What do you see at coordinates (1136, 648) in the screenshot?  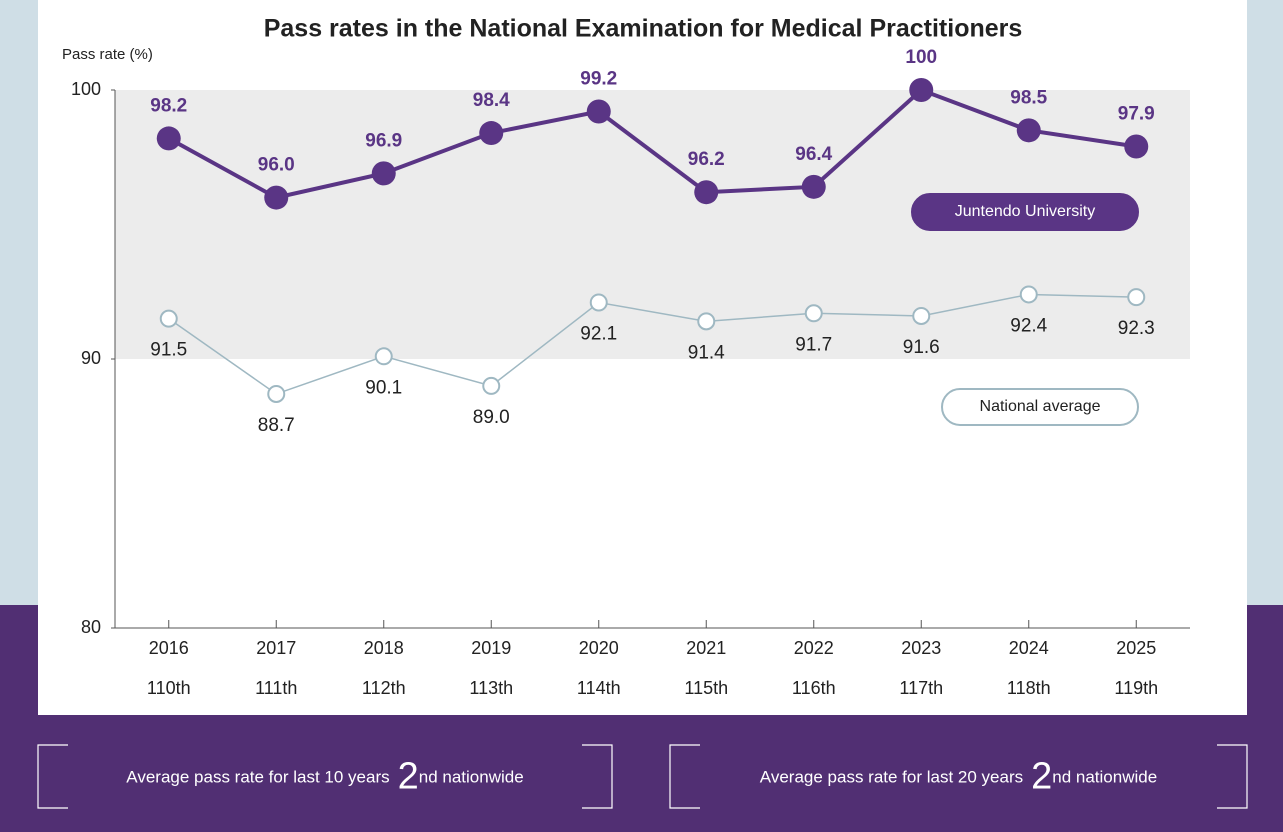 I see `x-tick-label: 2025` at bounding box center [1136, 648].